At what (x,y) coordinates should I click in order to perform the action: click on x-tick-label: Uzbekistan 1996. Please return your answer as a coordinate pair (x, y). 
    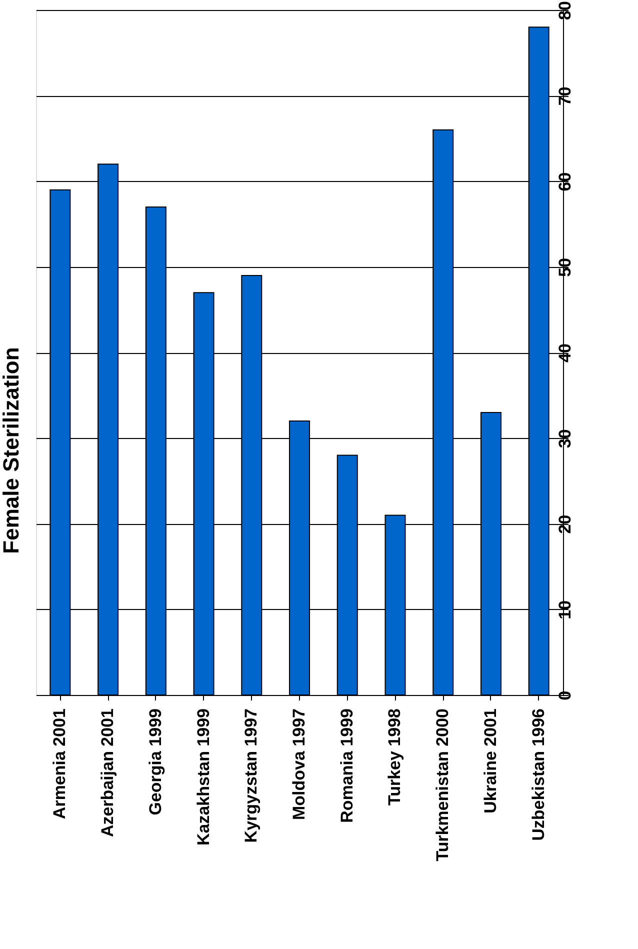
    Looking at the image, I should click on (538, 774).